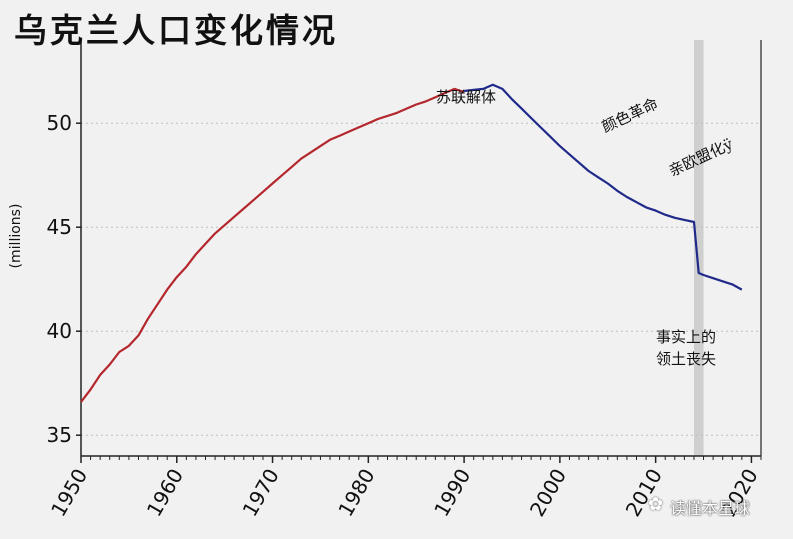 The image size is (793, 539). Describe the element at coordinates (656, 504) in the screenshot. I see `wechat-icon: ✿` at that location.